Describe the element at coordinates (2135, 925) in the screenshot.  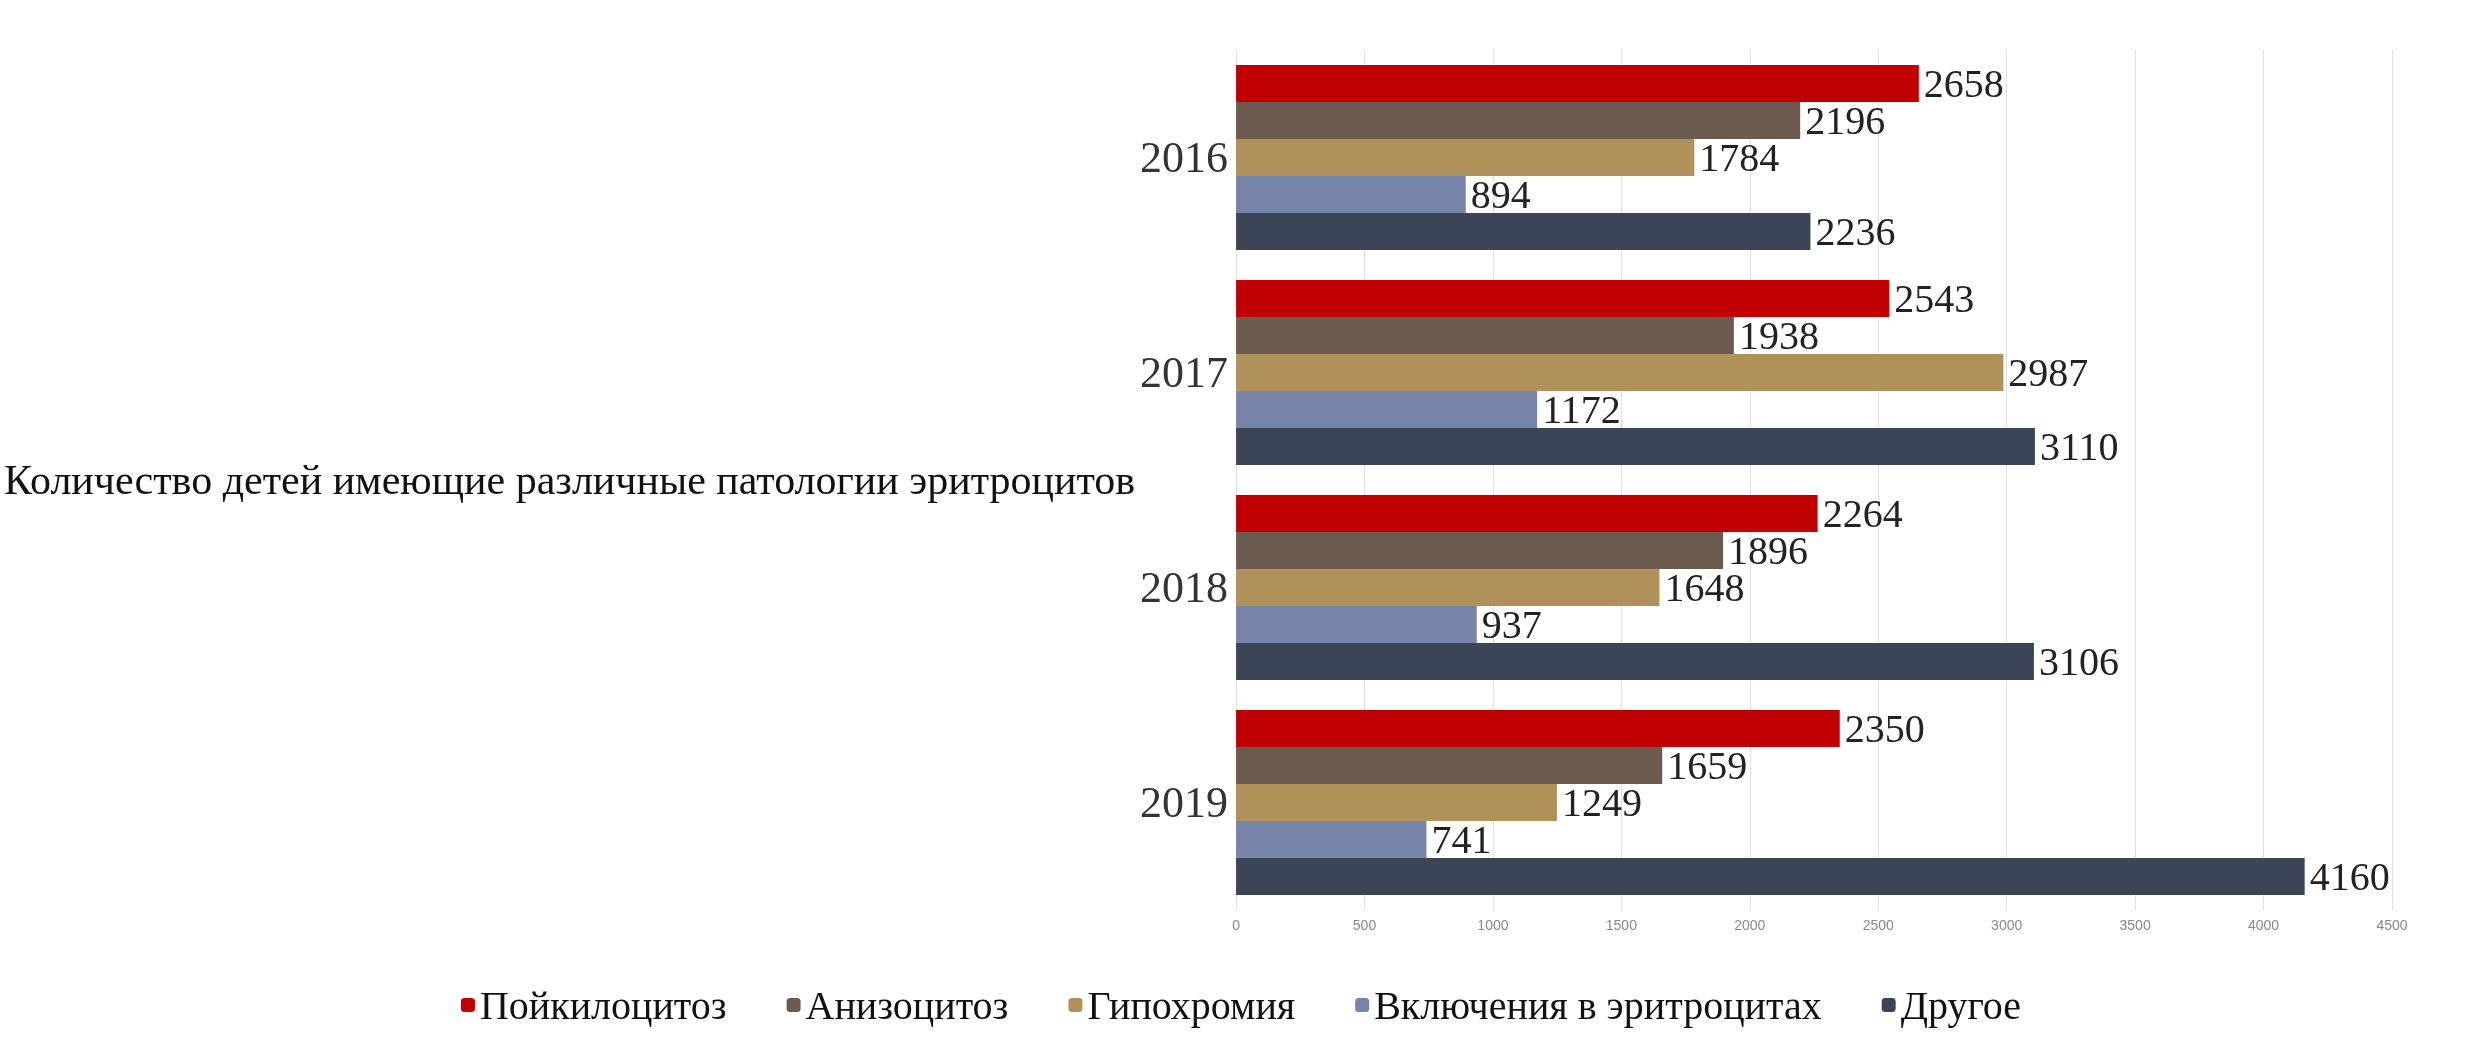
I see `x-tick-label: 3500` at that location.